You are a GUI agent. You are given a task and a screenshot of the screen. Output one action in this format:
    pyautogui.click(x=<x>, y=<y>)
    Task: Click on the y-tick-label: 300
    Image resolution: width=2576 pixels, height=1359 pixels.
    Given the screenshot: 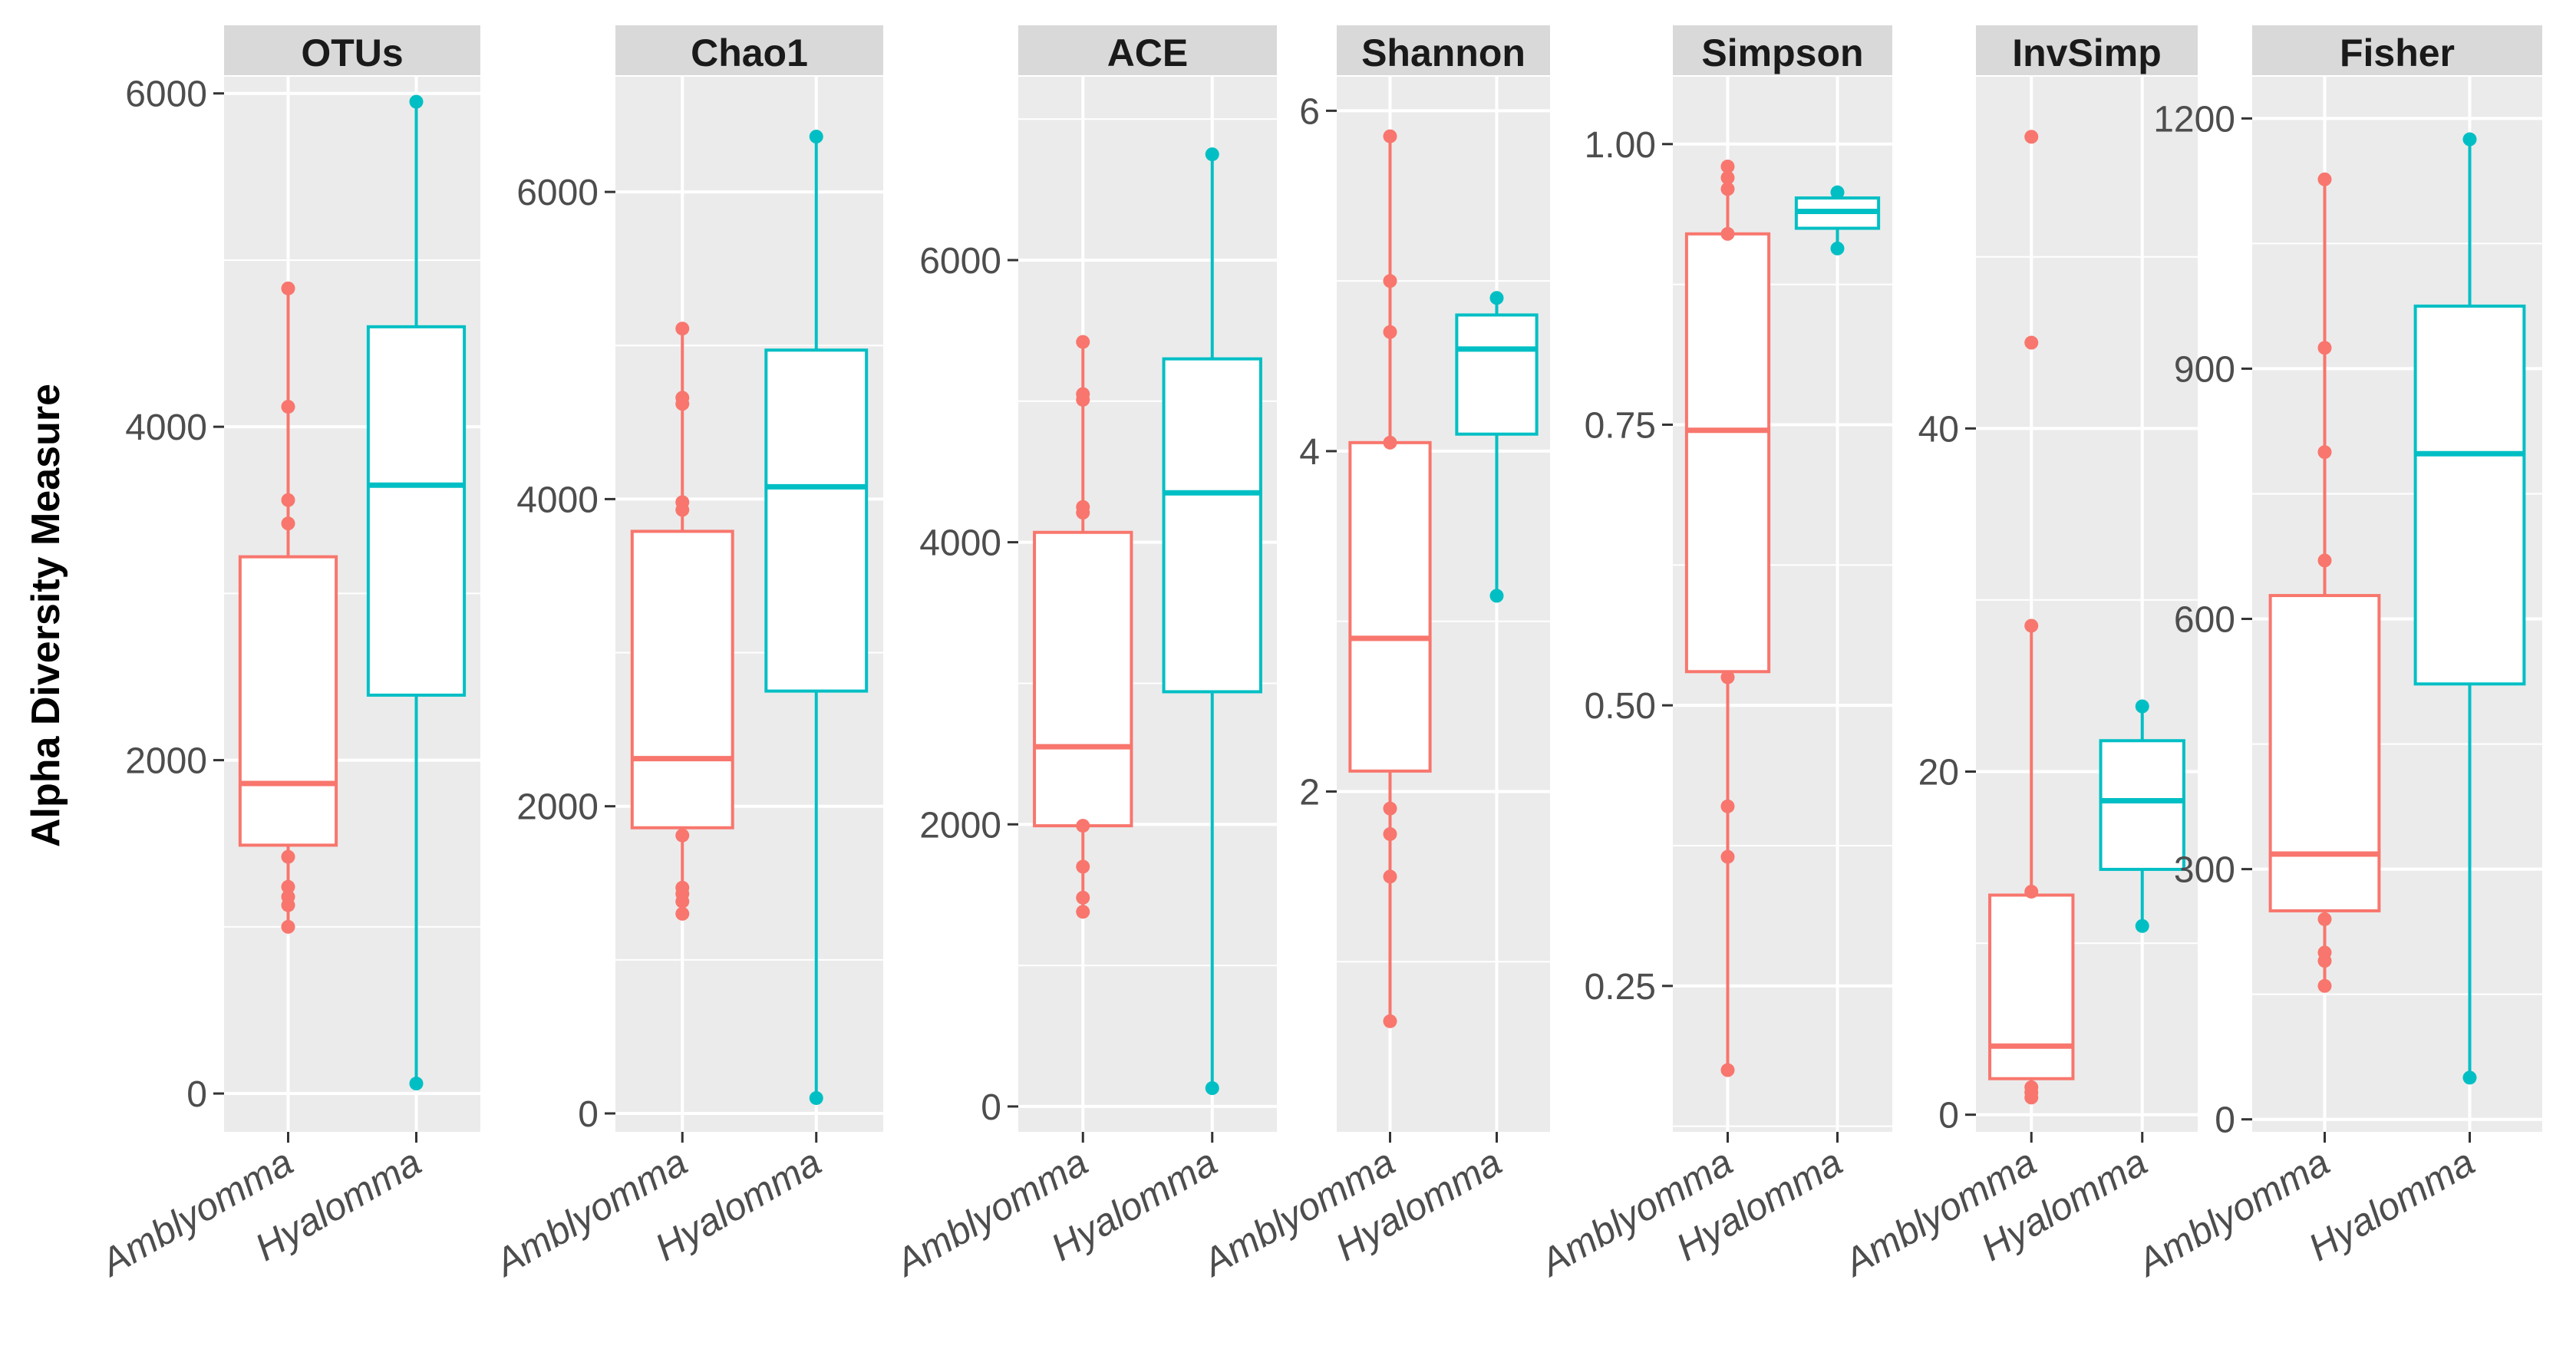 What is the action you would take?
    pyautogui.click(x=2204, y=870)
    